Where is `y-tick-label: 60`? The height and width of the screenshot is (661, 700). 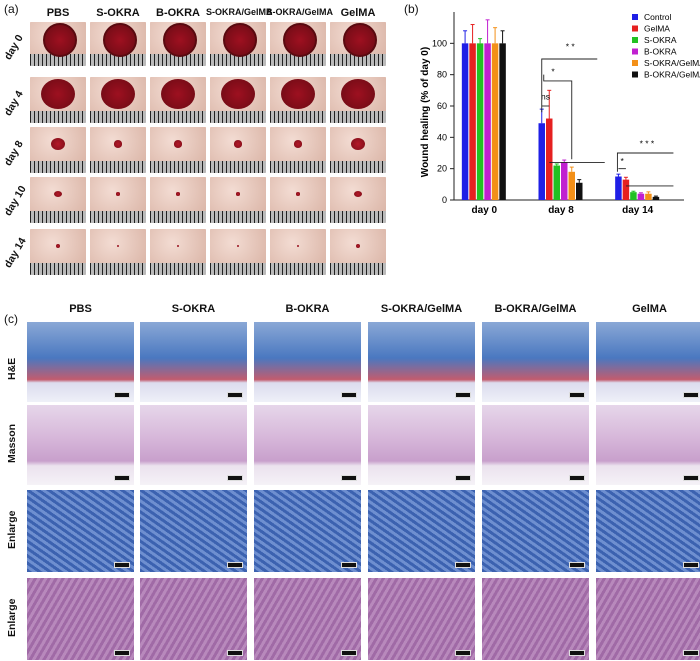
y-tick-label: 60 is located at coordinates (442, 106).